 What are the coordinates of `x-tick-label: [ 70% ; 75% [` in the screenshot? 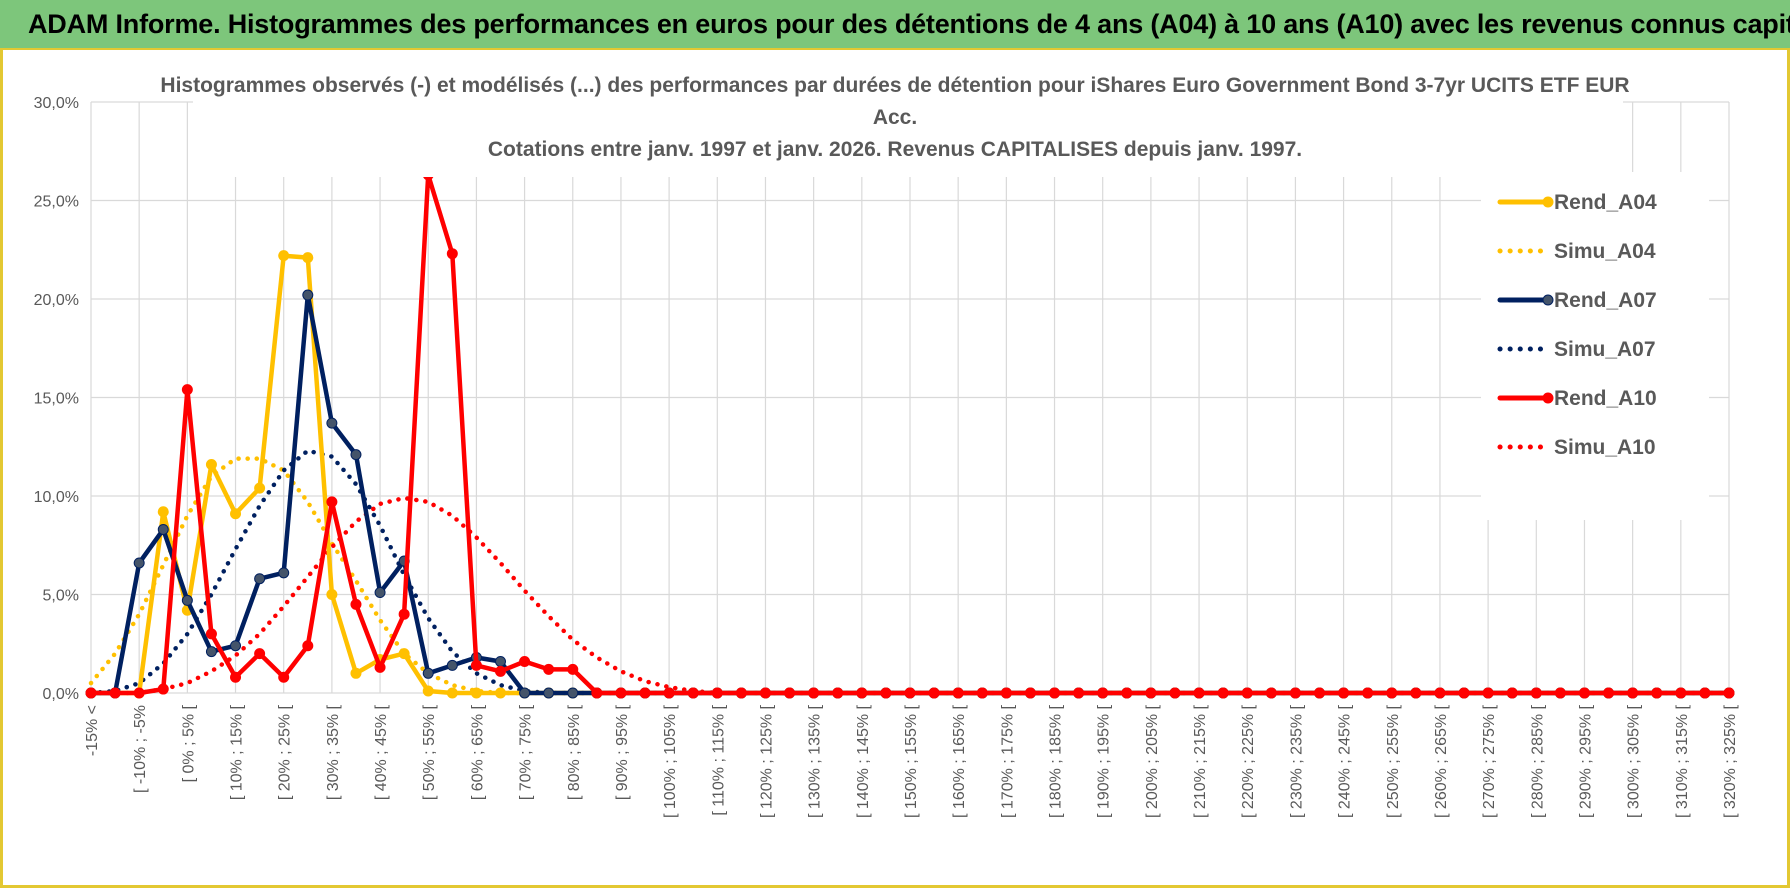 It's located at (526, 752).